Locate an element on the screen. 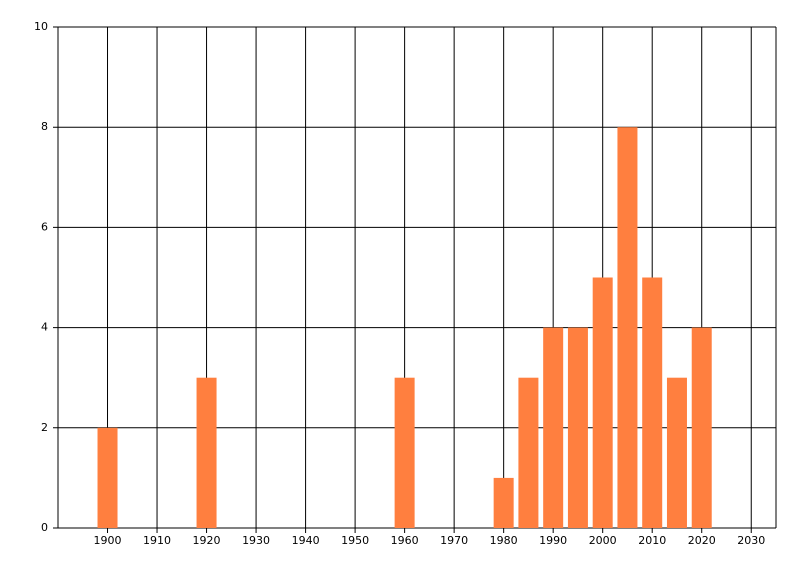 This screenshot has height=576, width=800. x-tick-label: 2010 is located at coordinates (652, 540).